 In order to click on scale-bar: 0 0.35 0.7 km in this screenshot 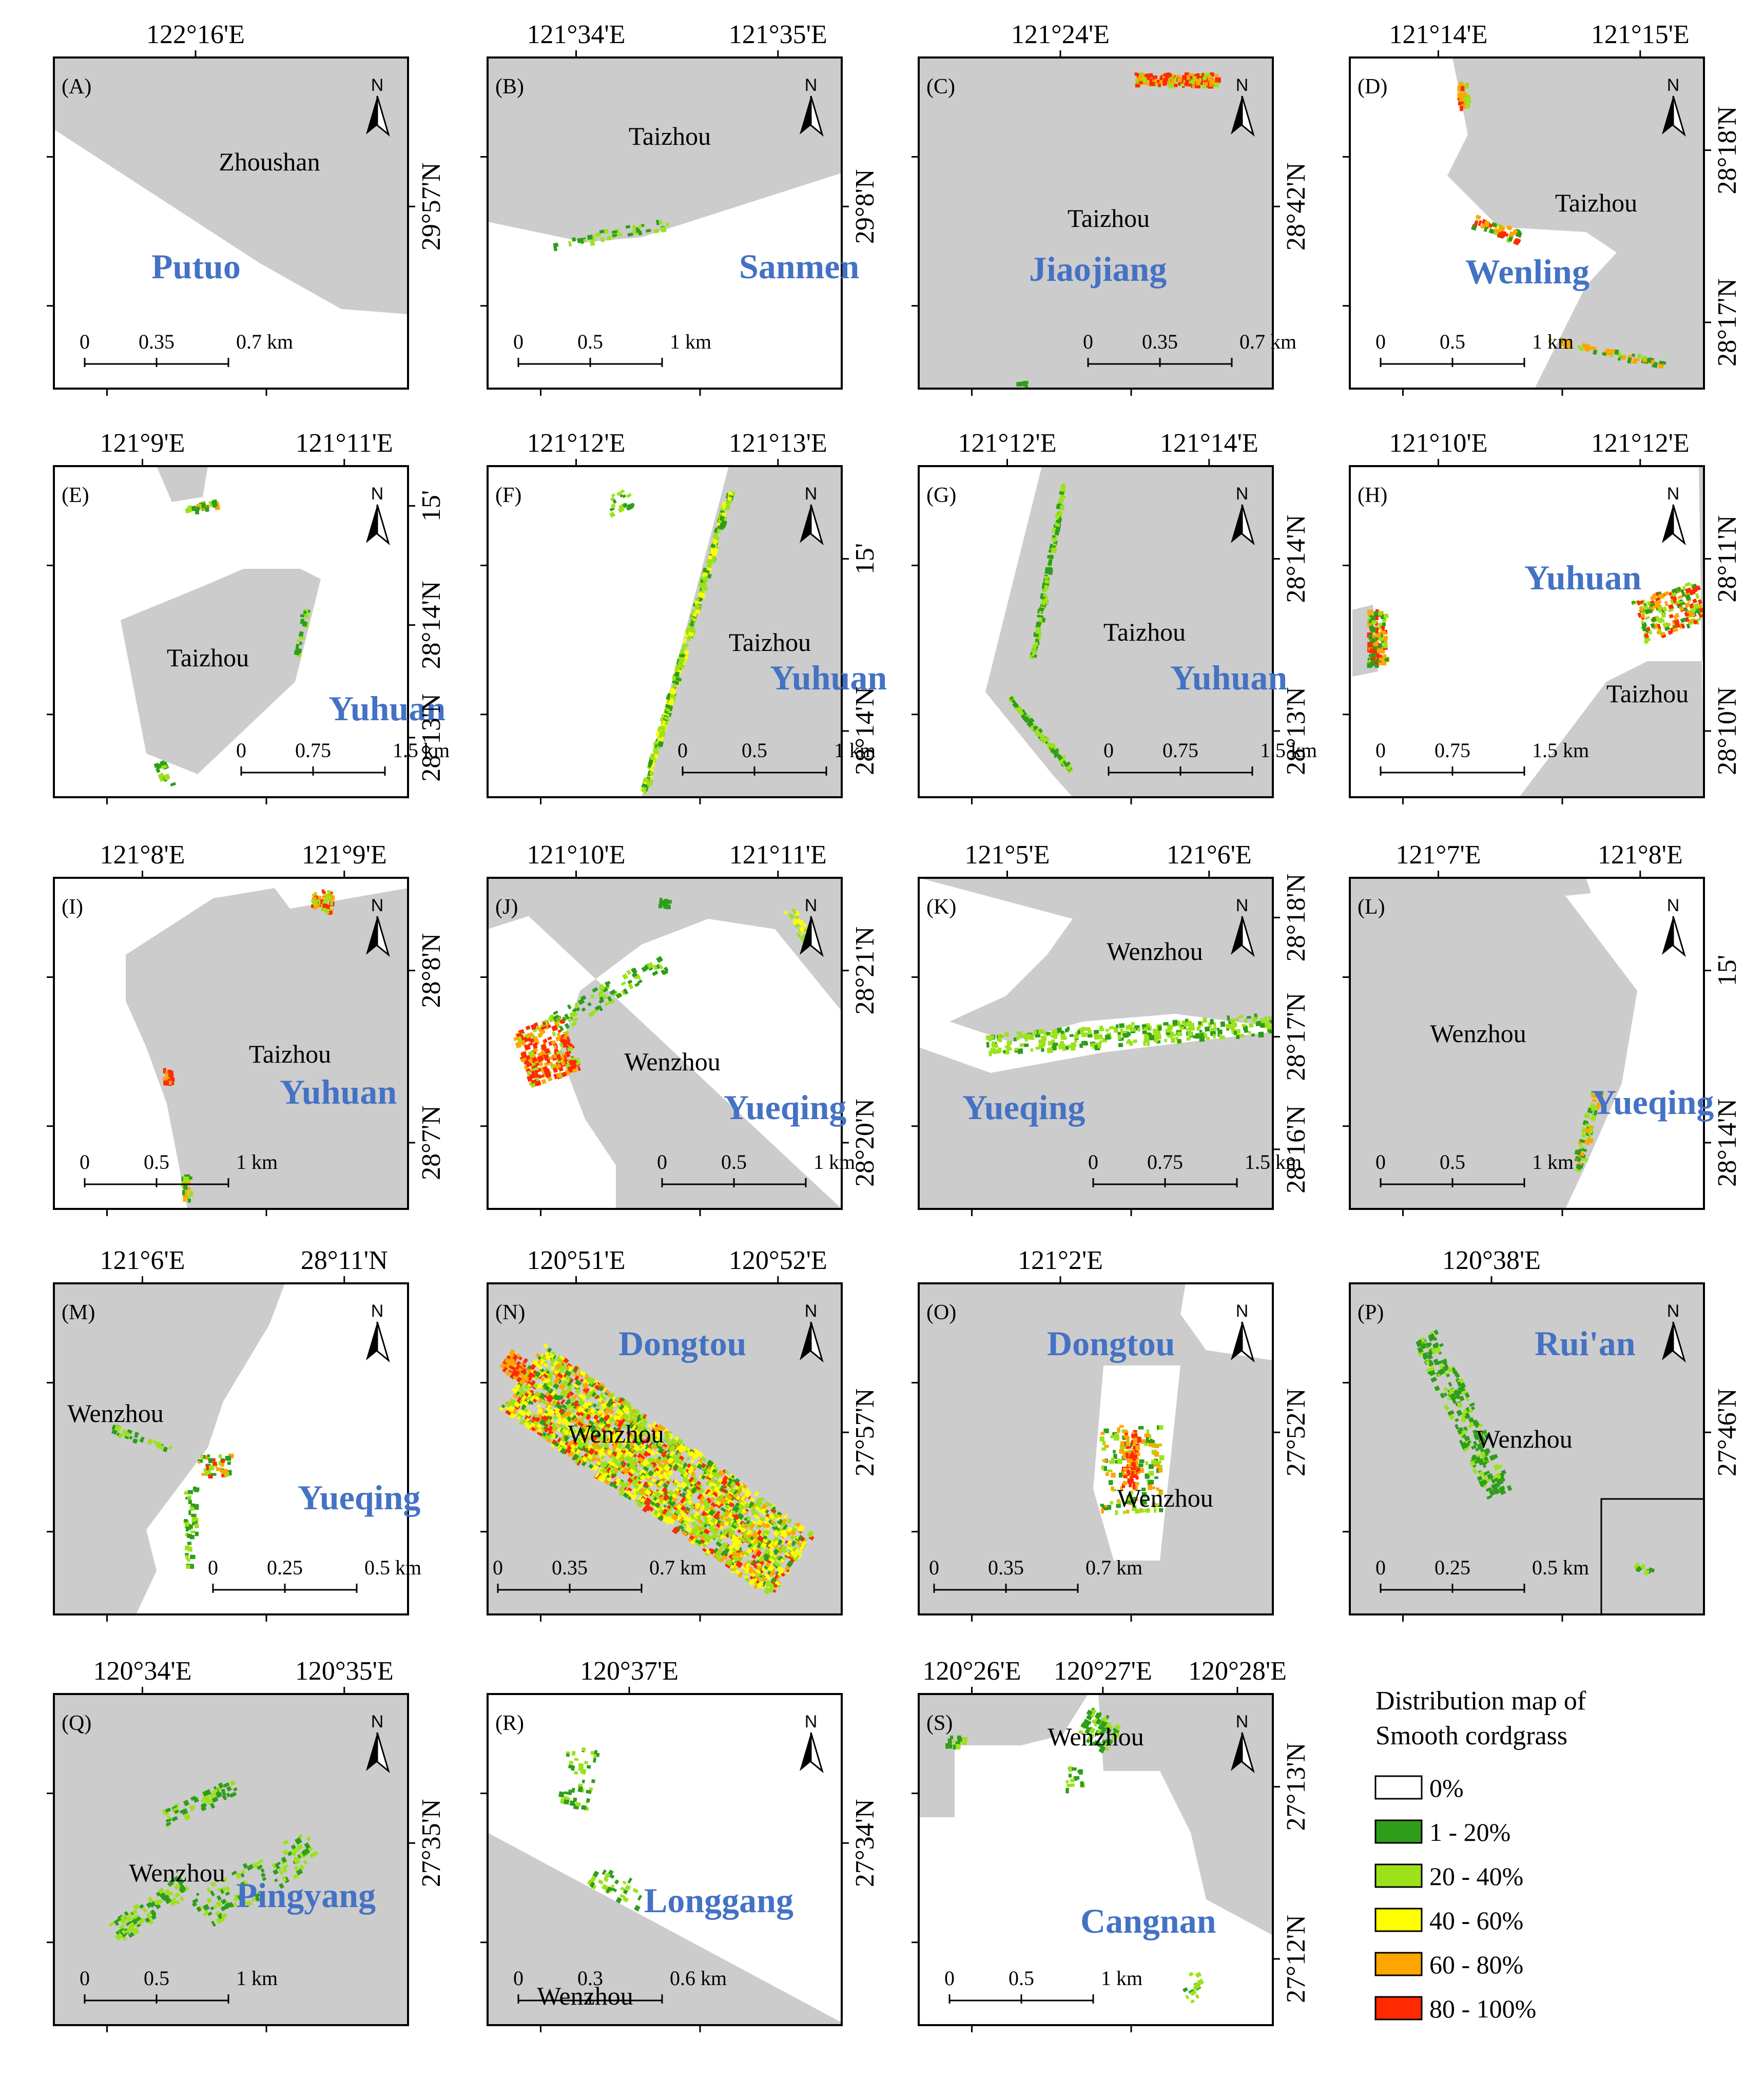, I will do `click(187, 348)`.